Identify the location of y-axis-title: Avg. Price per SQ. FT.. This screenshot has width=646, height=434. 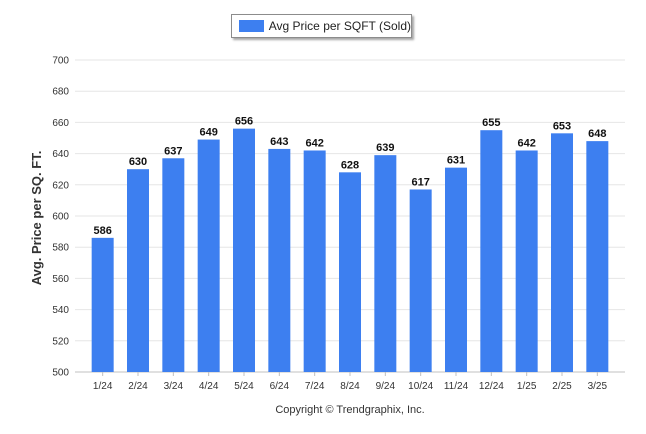
(36, 218).